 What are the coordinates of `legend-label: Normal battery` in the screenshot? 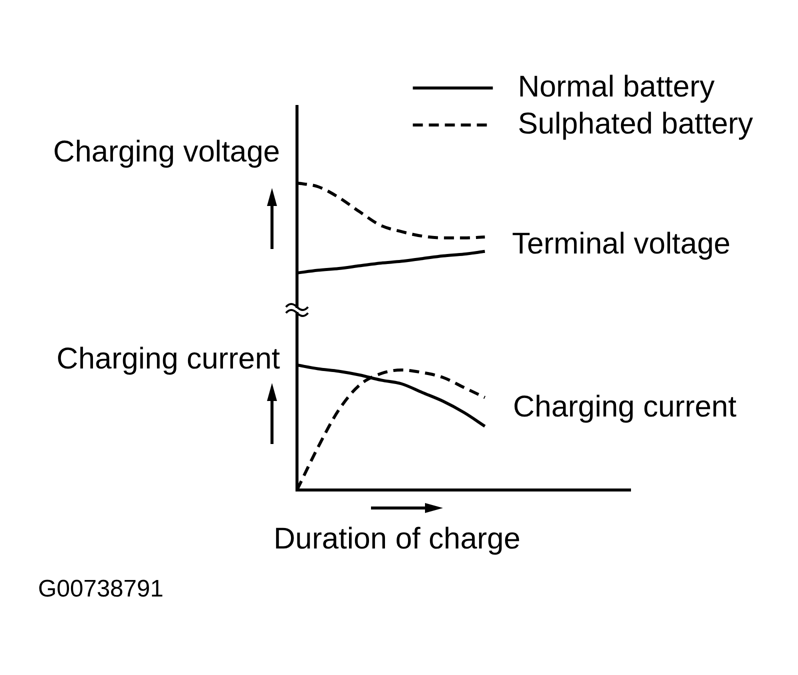 It's located at (616, 87).